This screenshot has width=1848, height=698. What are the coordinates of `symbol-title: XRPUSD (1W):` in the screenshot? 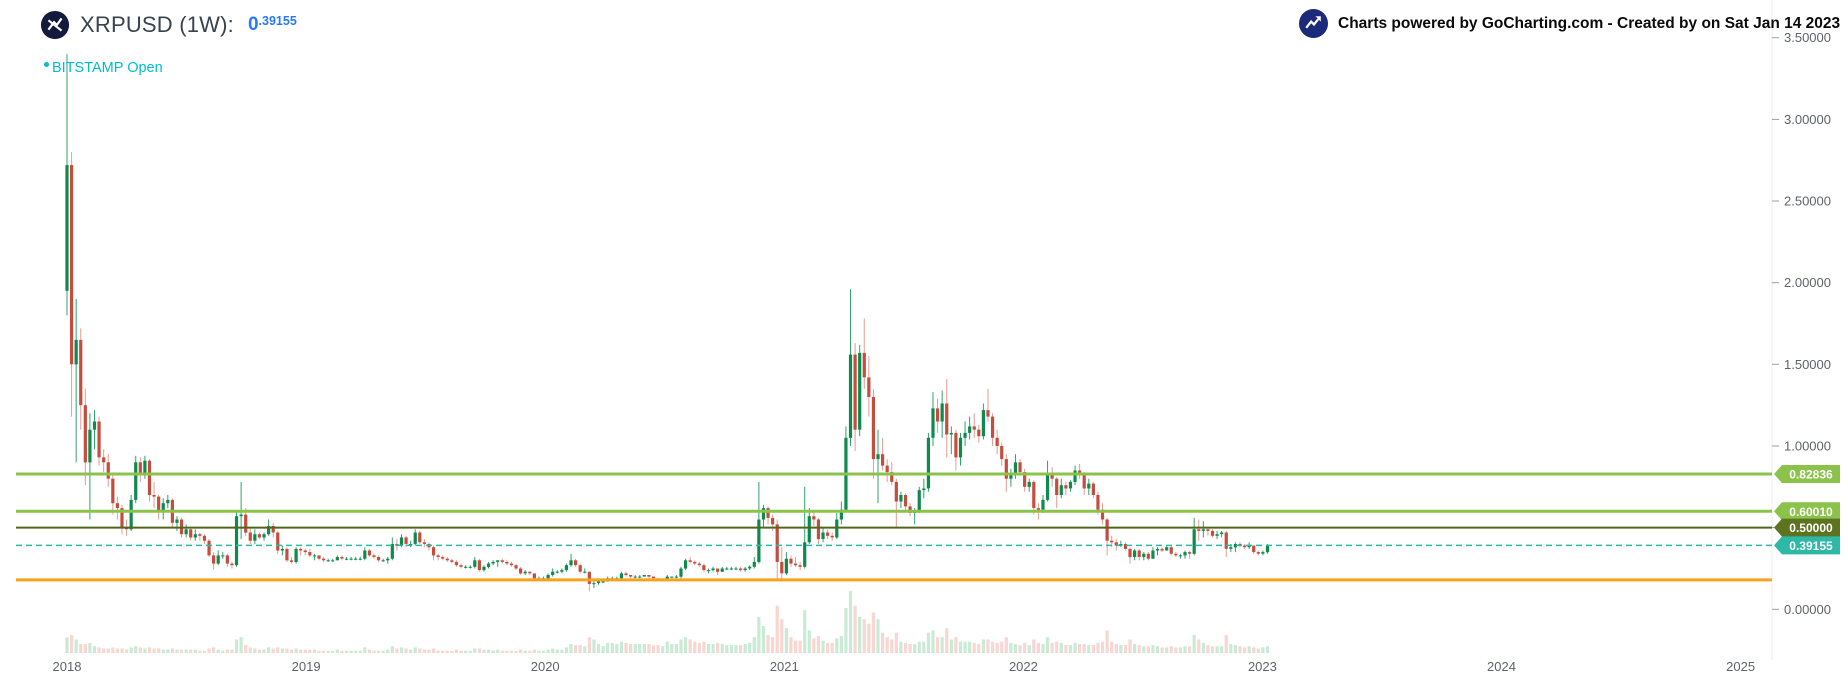 It's located at (157, 24).